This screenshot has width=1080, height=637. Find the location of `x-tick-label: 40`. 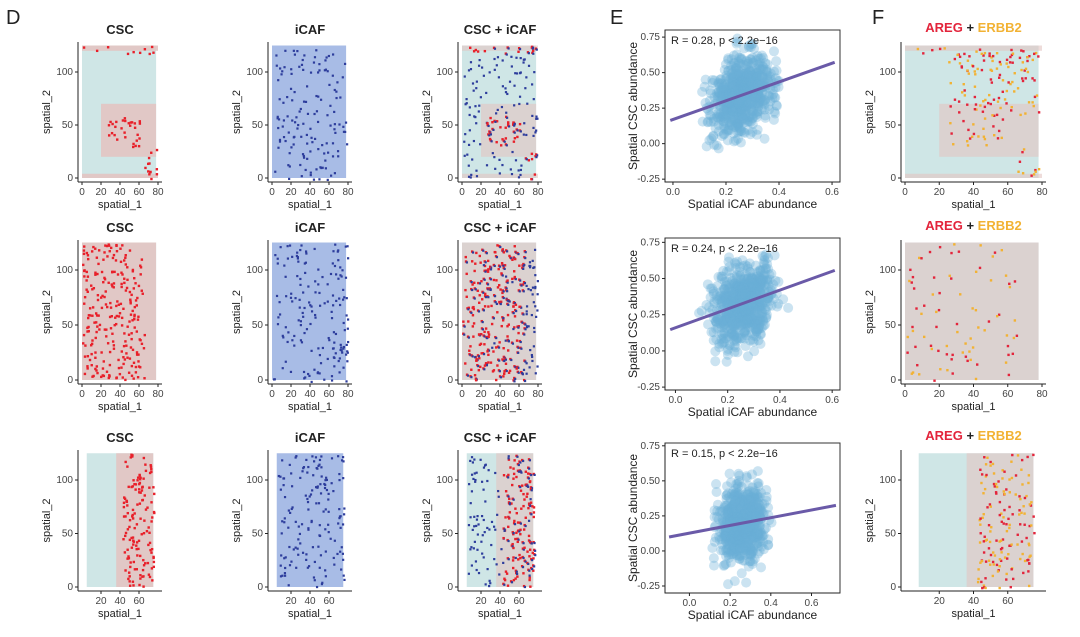

x-tick-label: 40 is located at coordinates (310, 394).